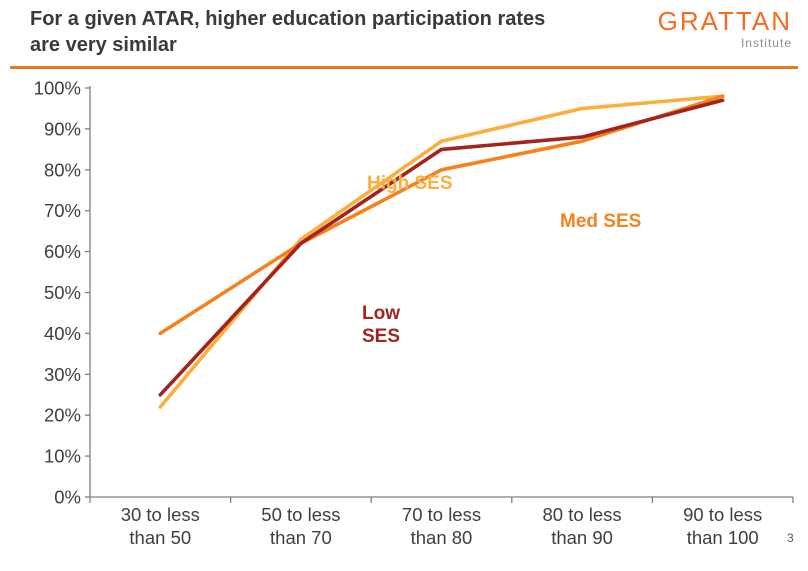  Describe the element at coordinates (62, 210) in the screenshot. I see `y-tick-label: 70%` at that location.